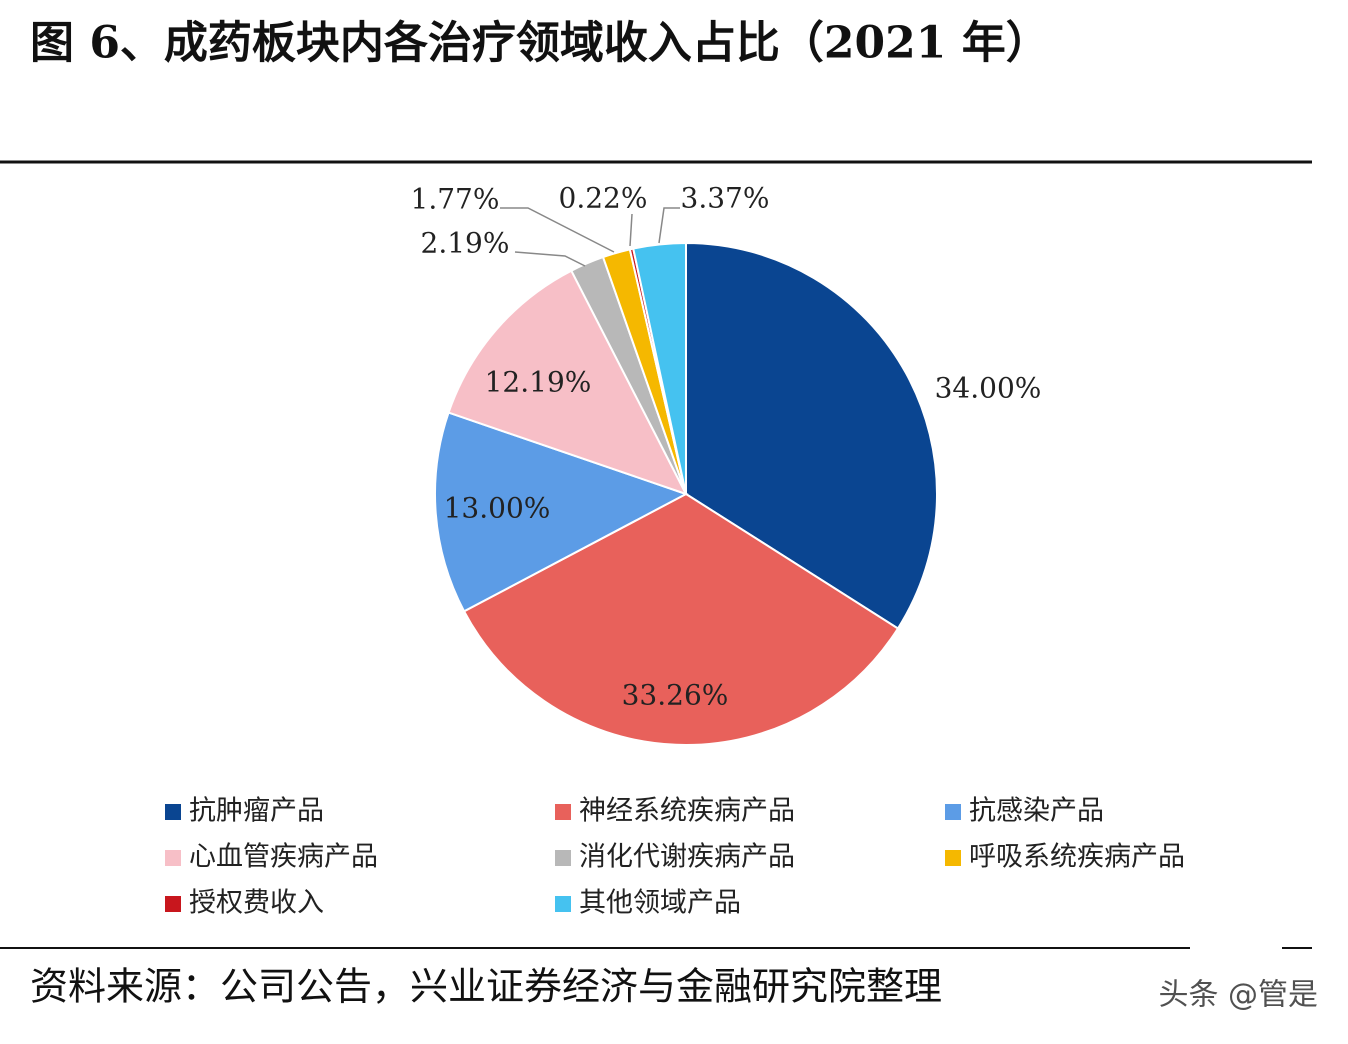 Image resolution: width=1348 pixels, height=1044 pixels. I want to click on data-label: 0.22%, so click(603, 198).